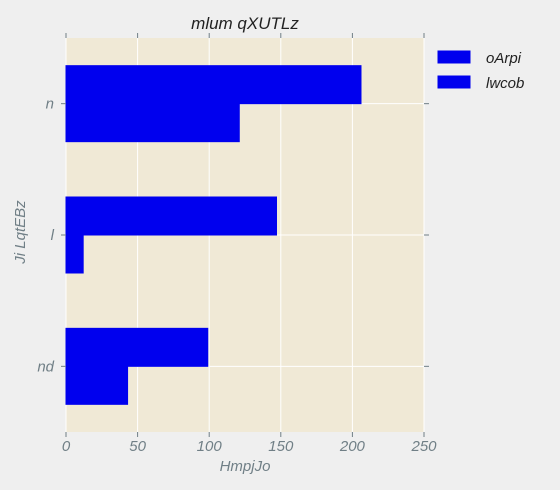 This screenshot has width=560, height=490. What do you see at coordinates (137, 446) in the screenshot?
I see `x-tick-label: 50` at bounding box center [137, 446].